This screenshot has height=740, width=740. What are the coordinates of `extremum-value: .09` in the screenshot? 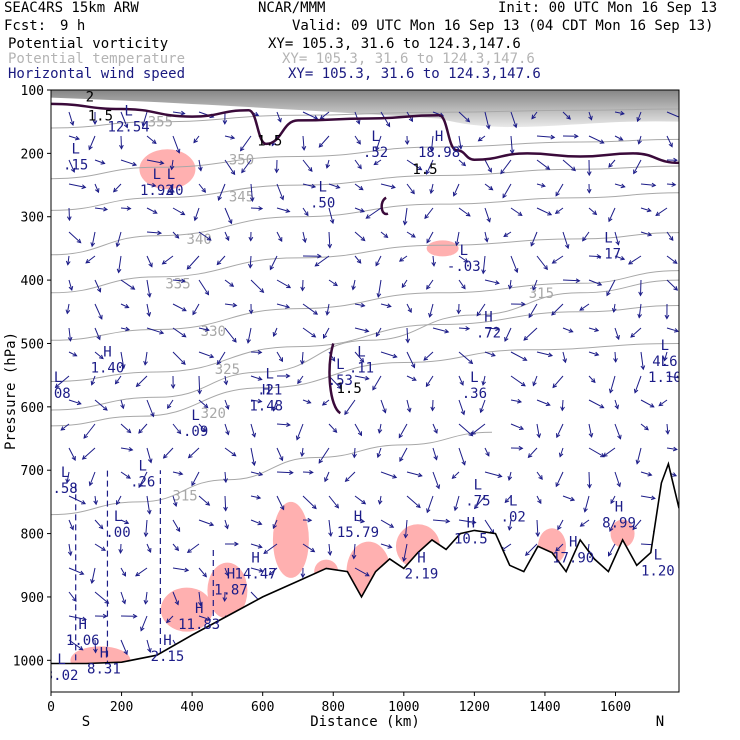 It's located at (195, 432).